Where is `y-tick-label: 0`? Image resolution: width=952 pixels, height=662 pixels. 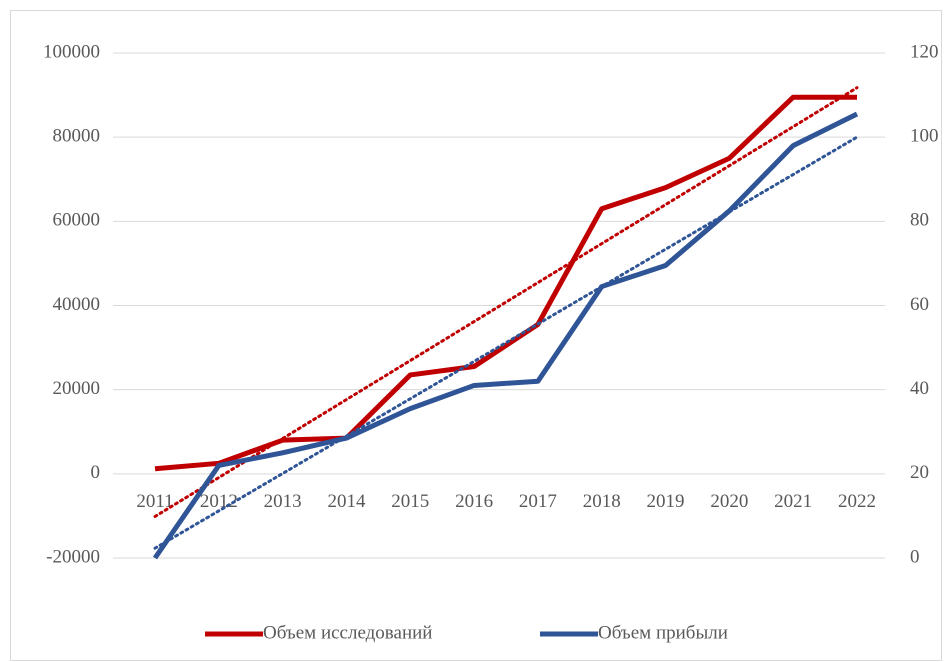
y-tick-label: 0 is located at coordinates (96, 472).